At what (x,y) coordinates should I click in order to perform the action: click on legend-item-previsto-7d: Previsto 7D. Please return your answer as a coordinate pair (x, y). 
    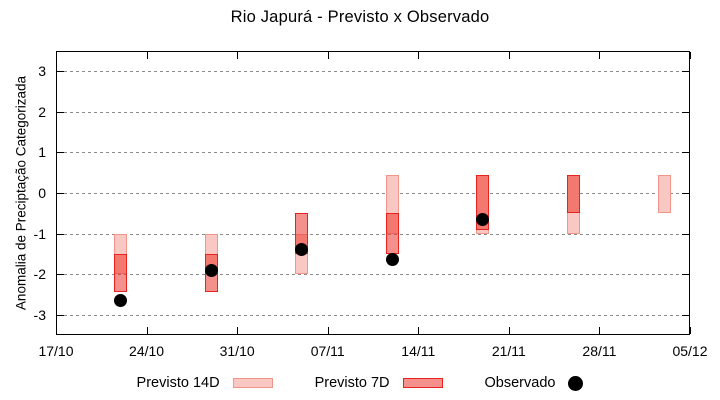
    Looking at the image, I should click on (379, 383).